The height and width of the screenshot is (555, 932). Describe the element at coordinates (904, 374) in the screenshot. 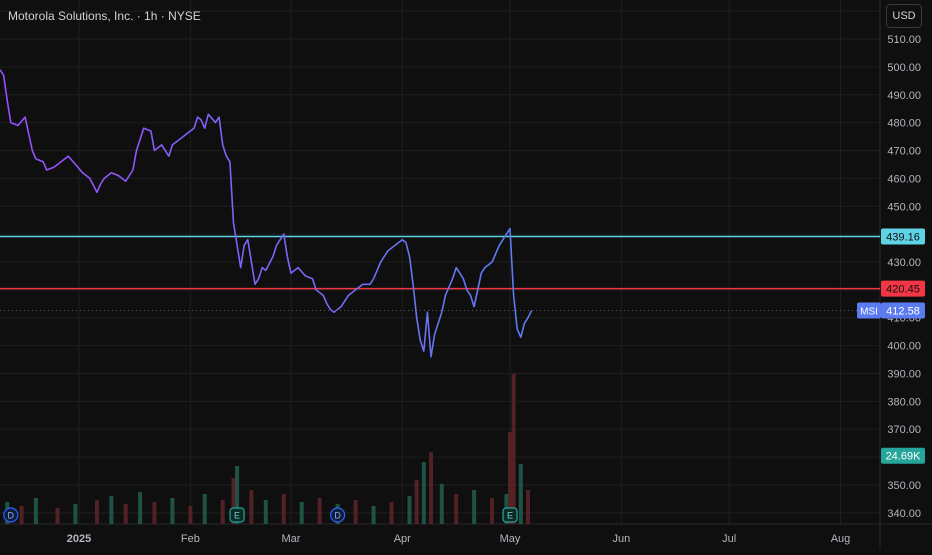

I see `y-tick-label: 390.00` at that location.